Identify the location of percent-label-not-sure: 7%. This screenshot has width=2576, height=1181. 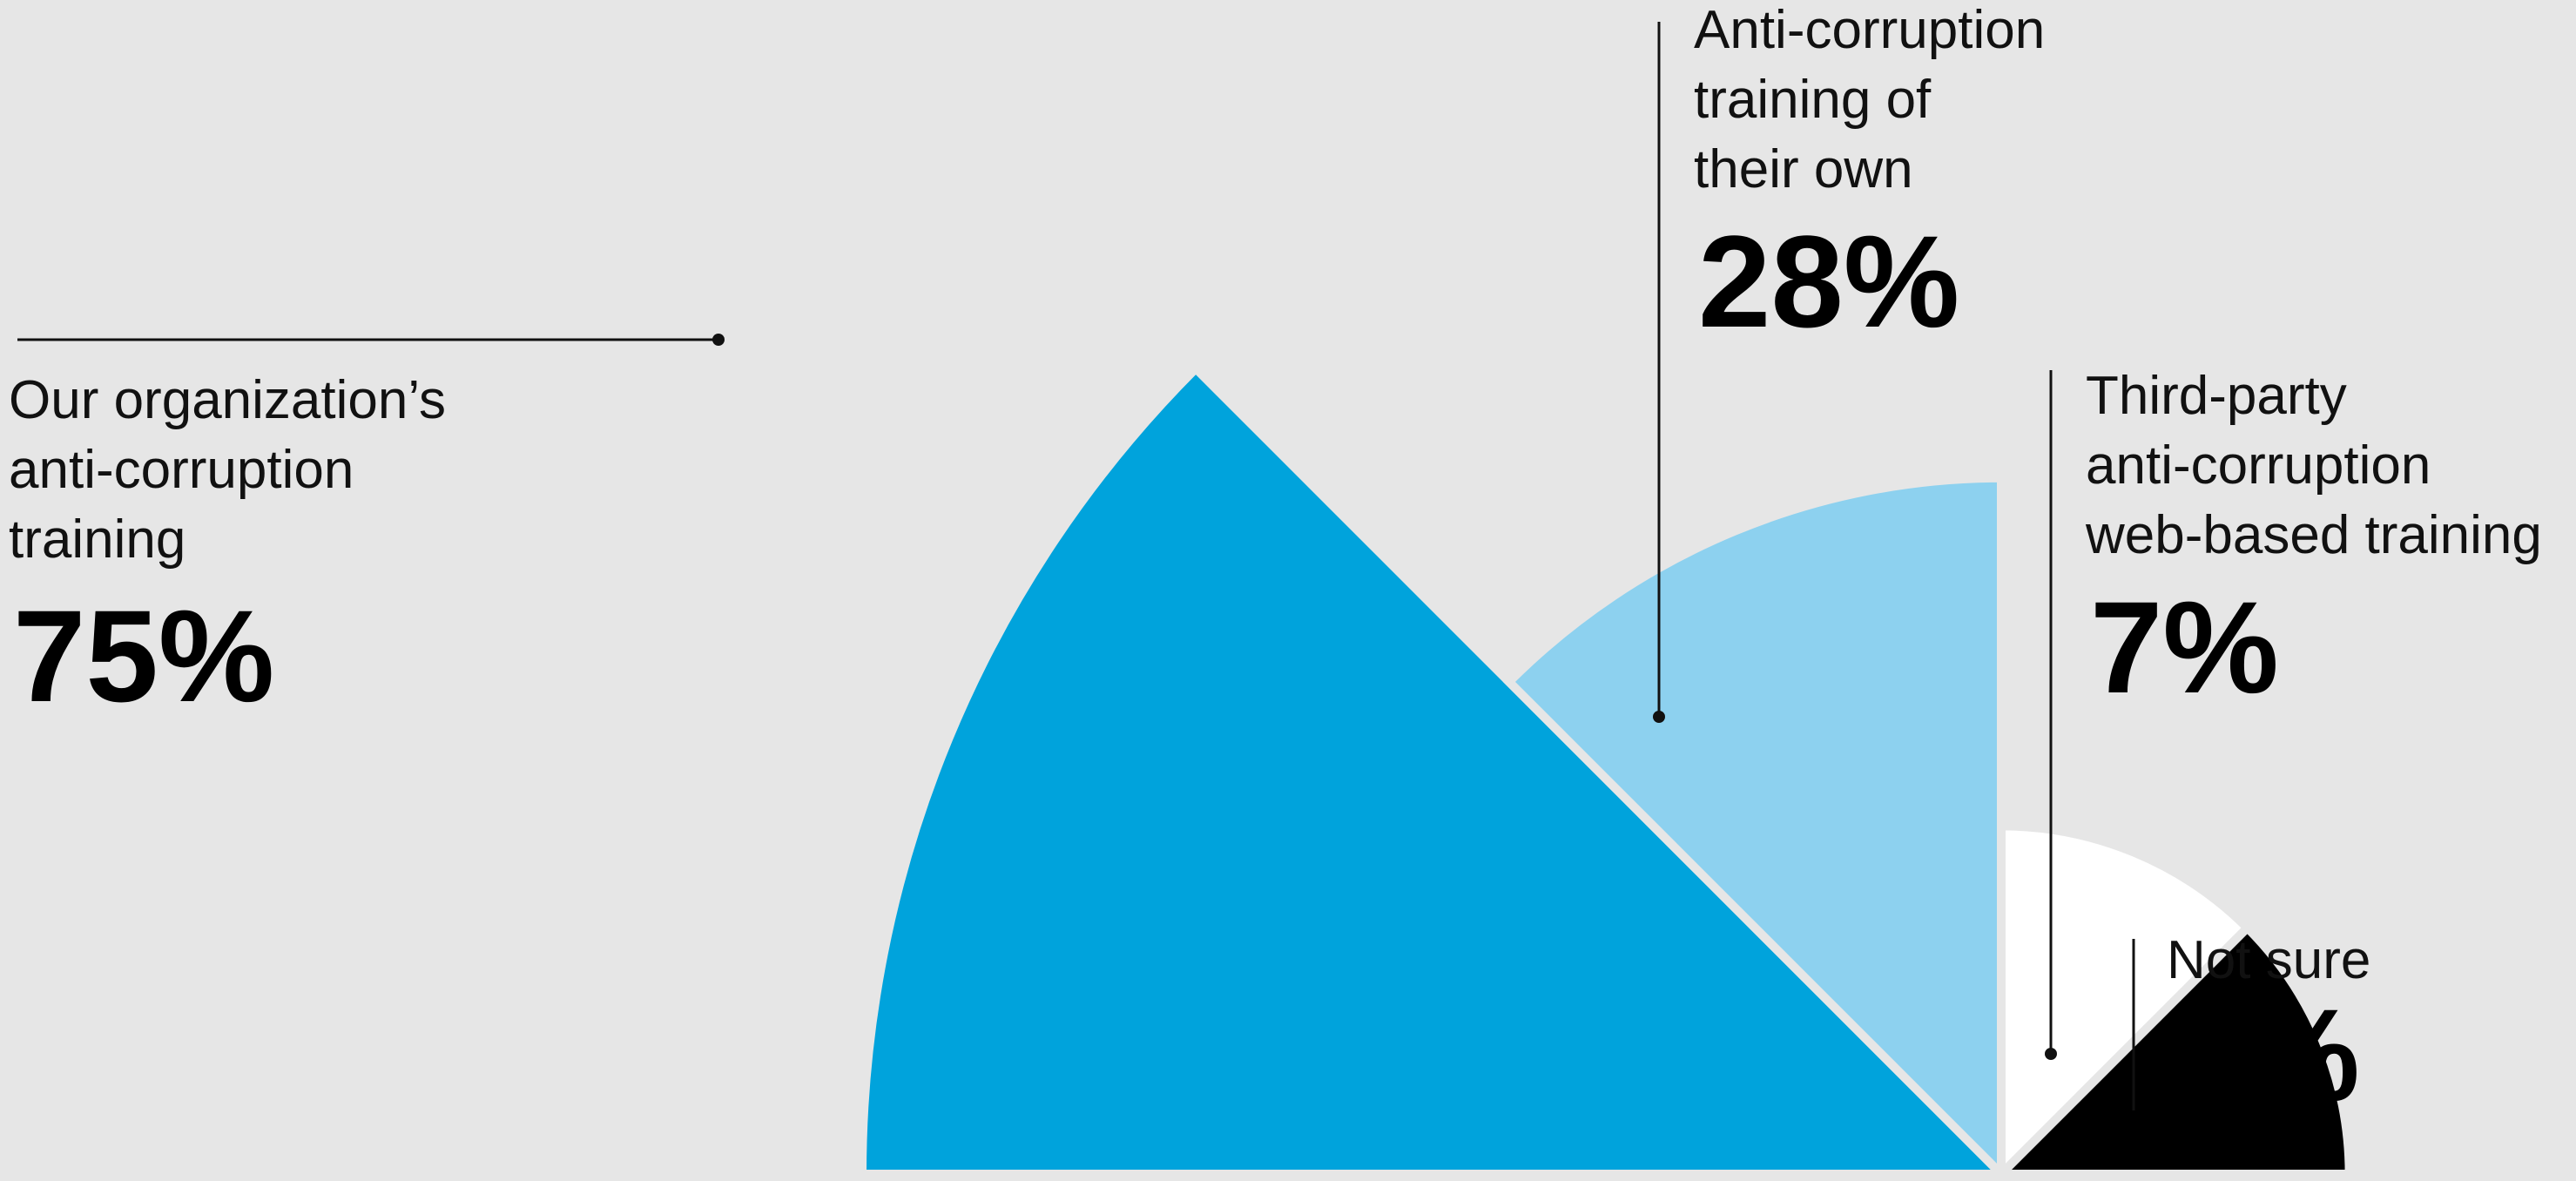
(2265, 1055).